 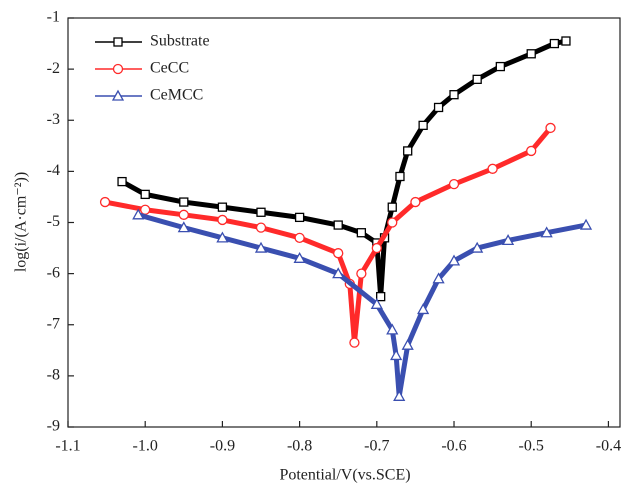 I want to click on x-tick-label: -0.7, so click(x=376, y=446).